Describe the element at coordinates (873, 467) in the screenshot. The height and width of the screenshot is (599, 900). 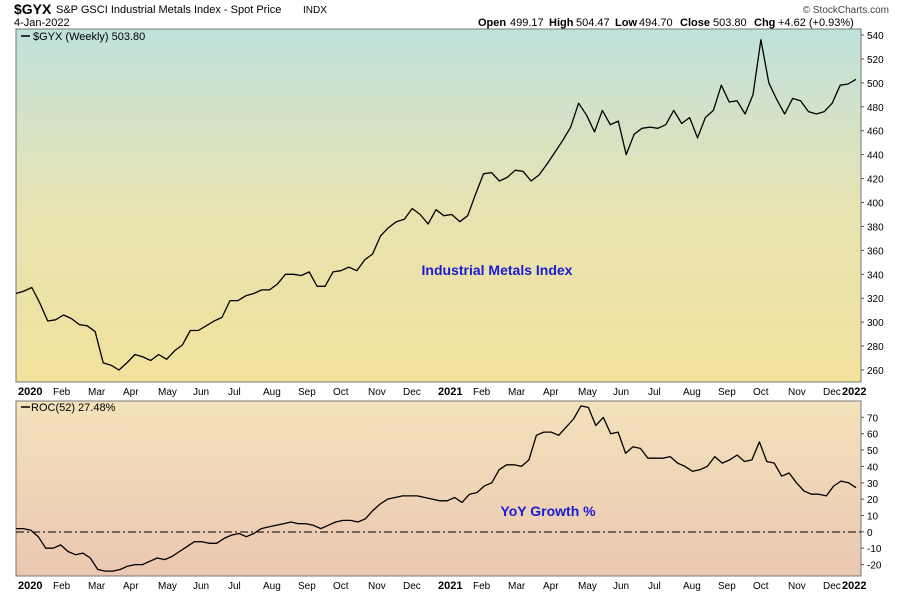
I see `y-tick-label: 40` at that location.